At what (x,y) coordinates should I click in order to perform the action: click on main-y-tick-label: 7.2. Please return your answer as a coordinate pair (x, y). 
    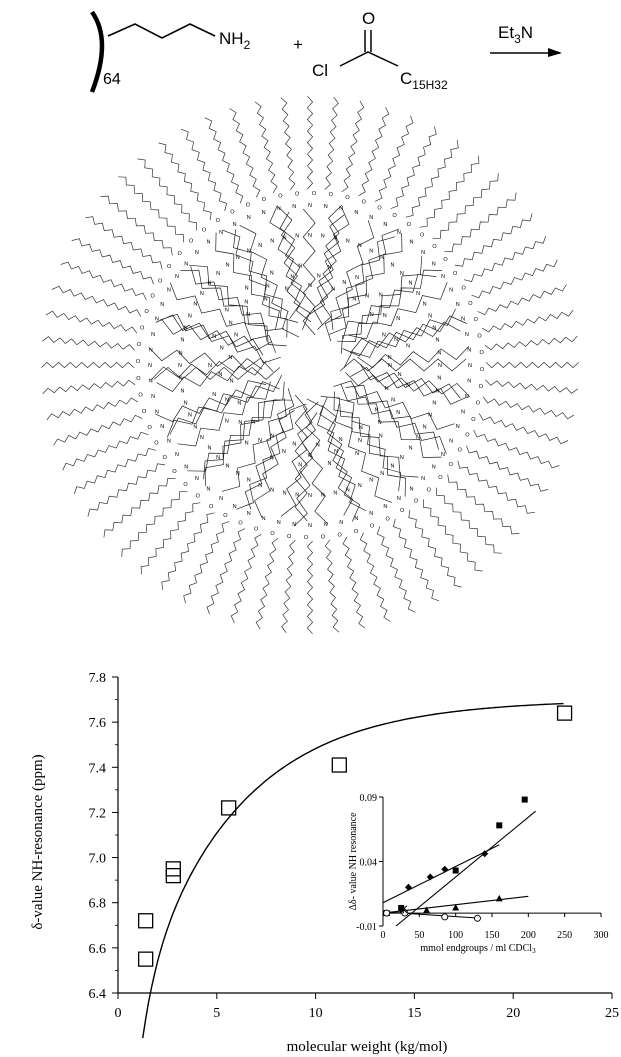
    Looking at the image, I should click on (98, 813).